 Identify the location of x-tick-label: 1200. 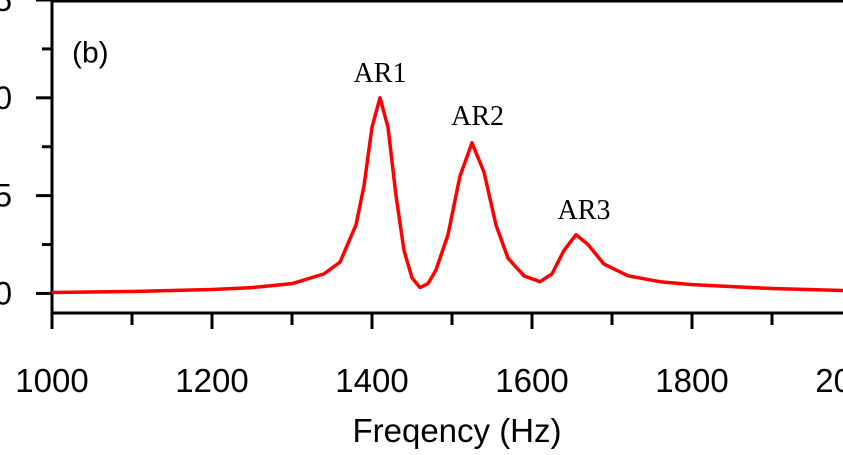
(211, 380).